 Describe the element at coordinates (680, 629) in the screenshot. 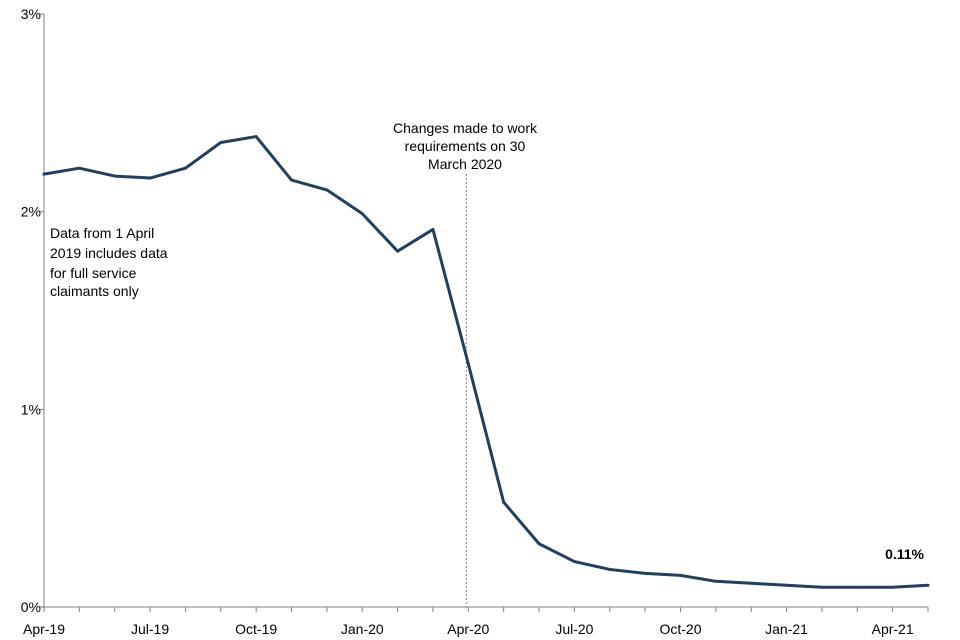

I see `x-tick-label: Oct-20` at that location.